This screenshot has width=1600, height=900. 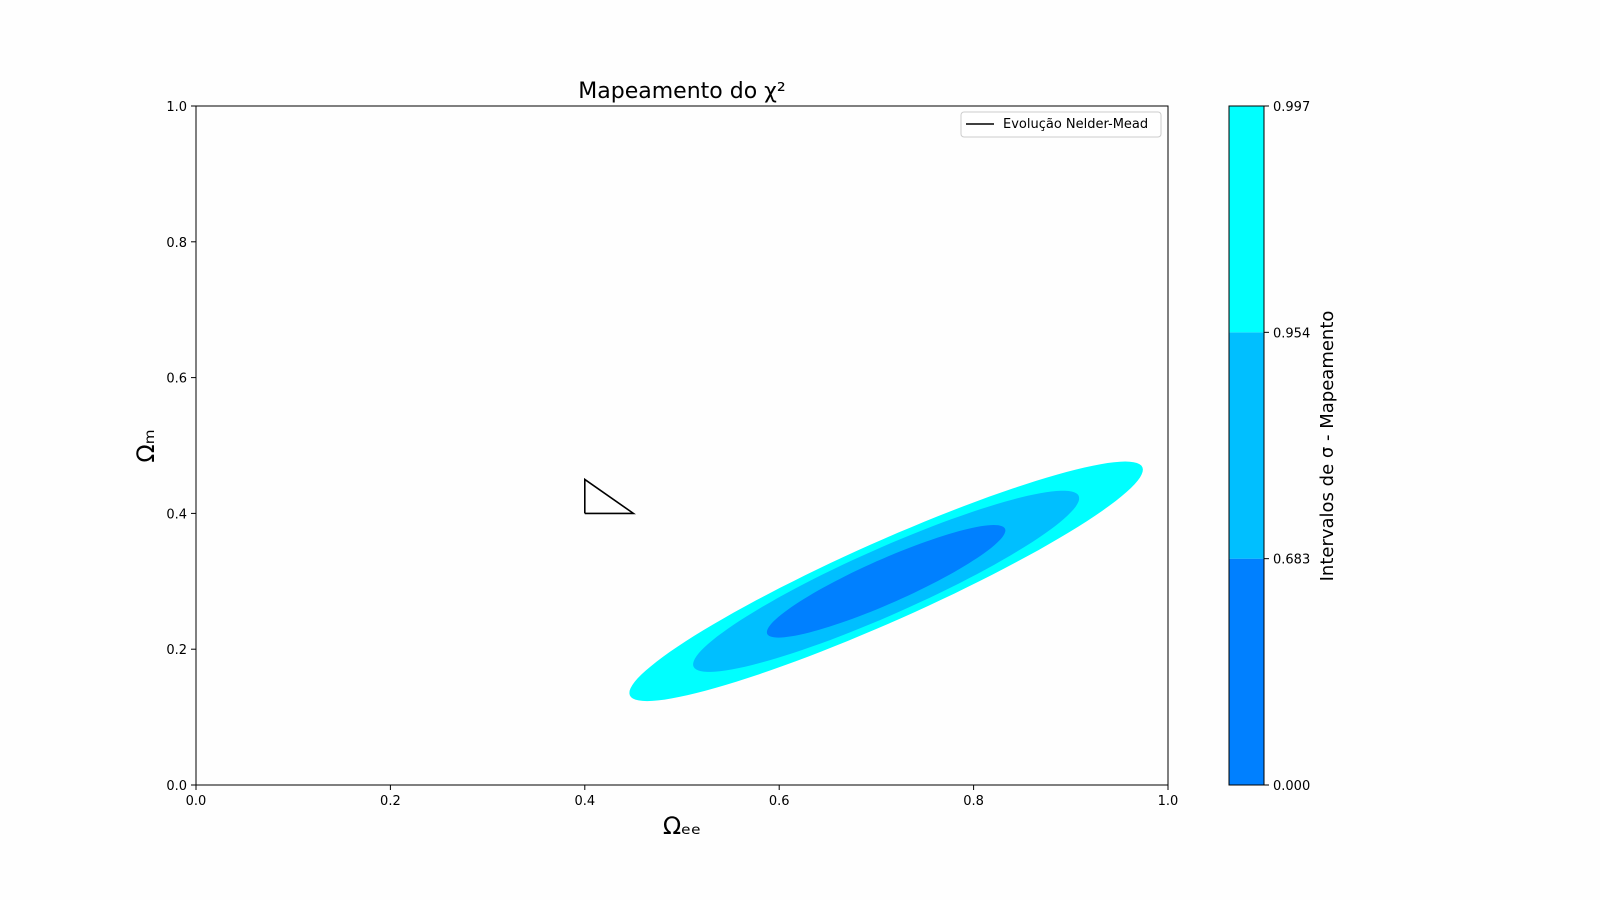 I want to click on contour-layer, so click(x=886, y=581).